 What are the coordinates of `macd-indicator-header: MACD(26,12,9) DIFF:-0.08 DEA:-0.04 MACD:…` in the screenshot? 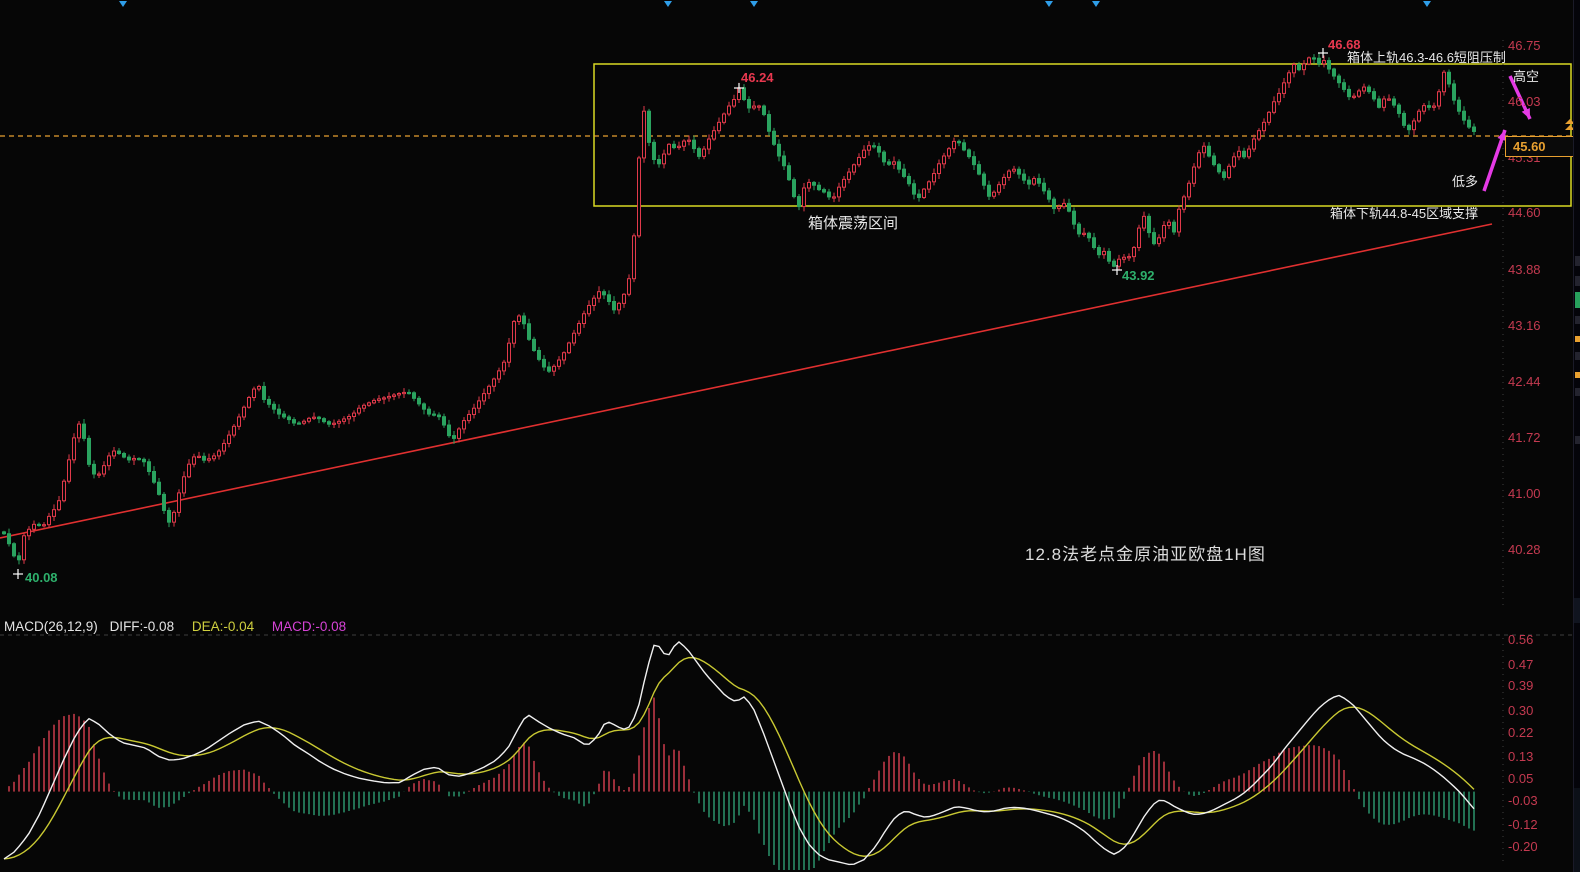 It's located at (175, 626).